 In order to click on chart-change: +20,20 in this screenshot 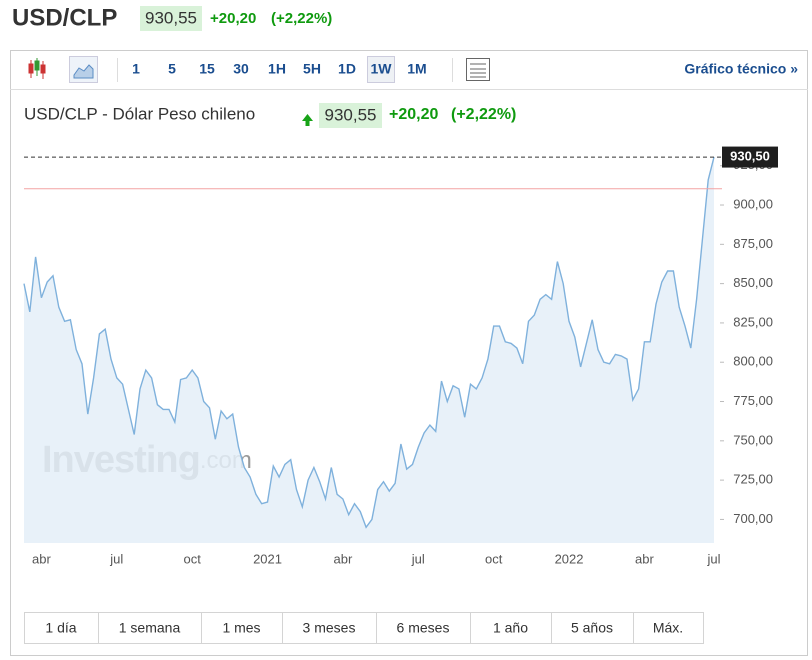, I will do `click(413, 114)`.